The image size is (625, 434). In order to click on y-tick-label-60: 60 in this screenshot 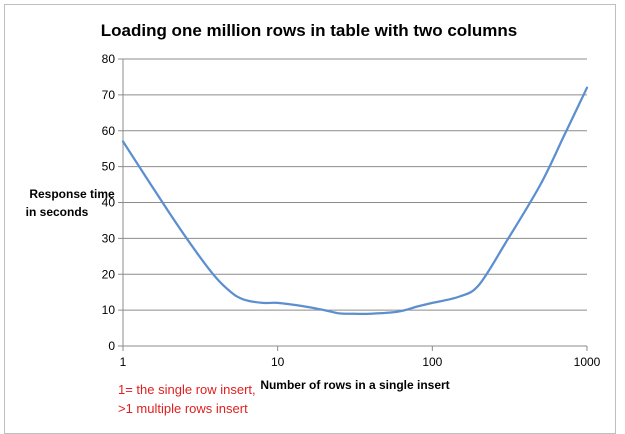, I will do `click(109, 131)`.